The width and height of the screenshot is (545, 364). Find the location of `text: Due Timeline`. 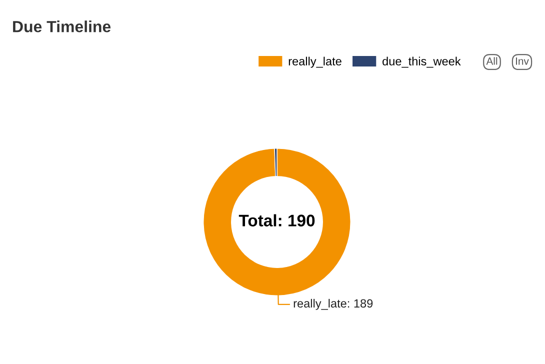

text: Due Timeline is located at coordinates (62, 26).